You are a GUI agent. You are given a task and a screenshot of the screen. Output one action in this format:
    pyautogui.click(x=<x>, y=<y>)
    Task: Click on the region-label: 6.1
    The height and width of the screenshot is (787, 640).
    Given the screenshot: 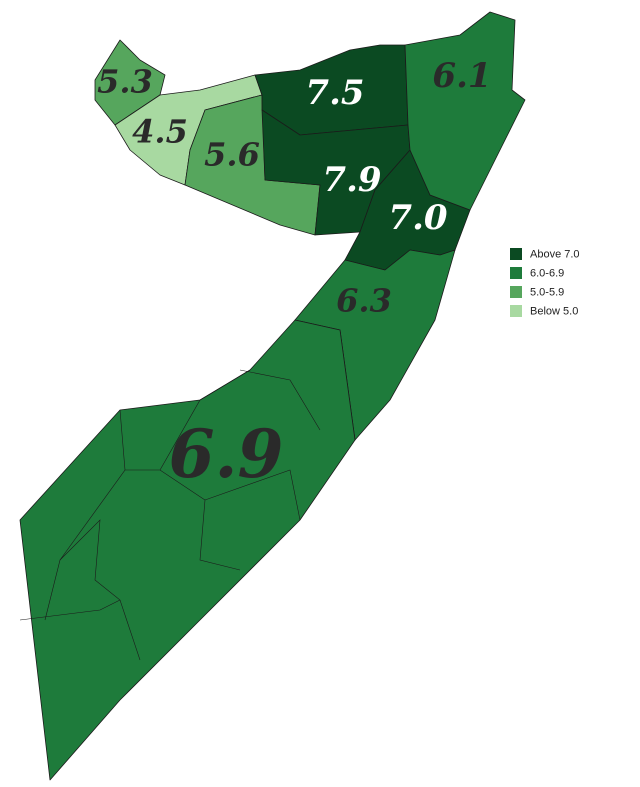 What is the action you would take?
    pyautogui.click(x=461, y=76)
    